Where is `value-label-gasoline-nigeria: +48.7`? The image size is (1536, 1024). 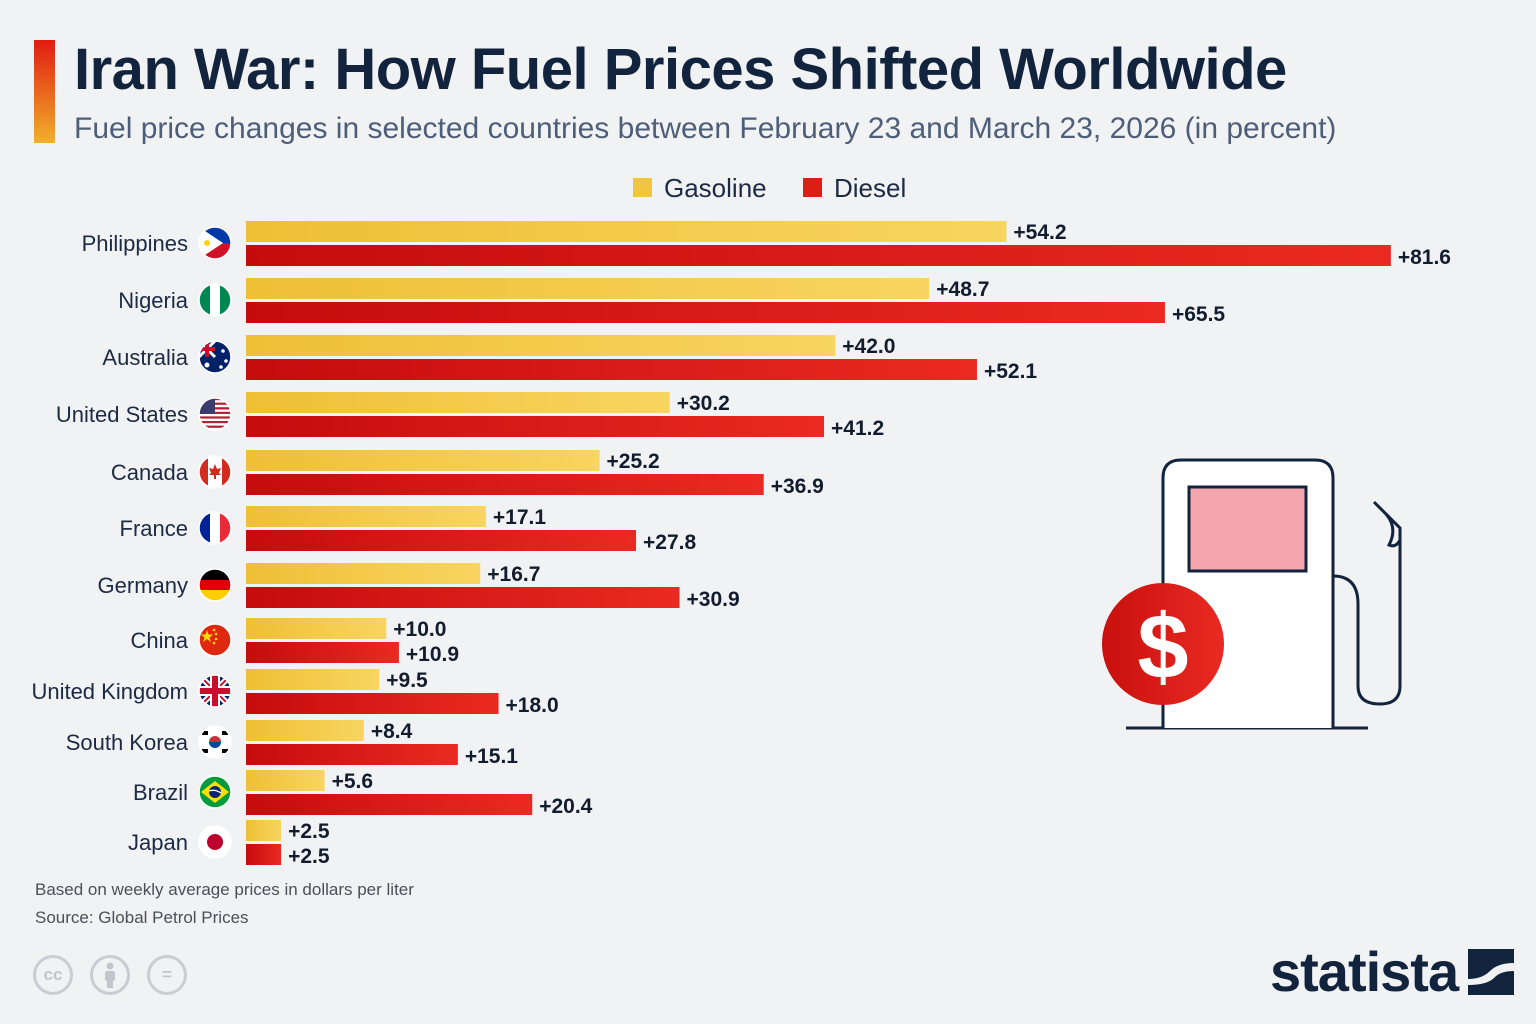 value-label-gasoline-nigeria: +48.7 is located at coordinates (962, 289).